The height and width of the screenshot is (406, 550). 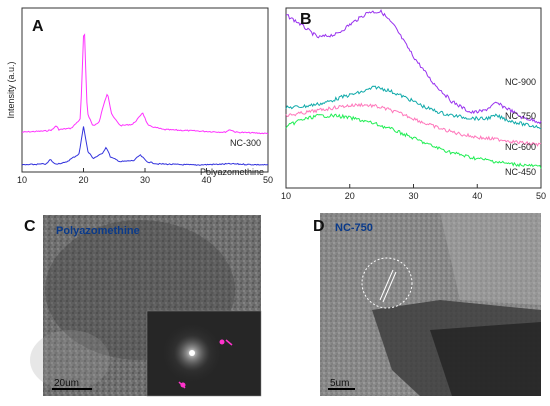 I want to click on panel-d-dark-corner, so click(x=485, y=359).